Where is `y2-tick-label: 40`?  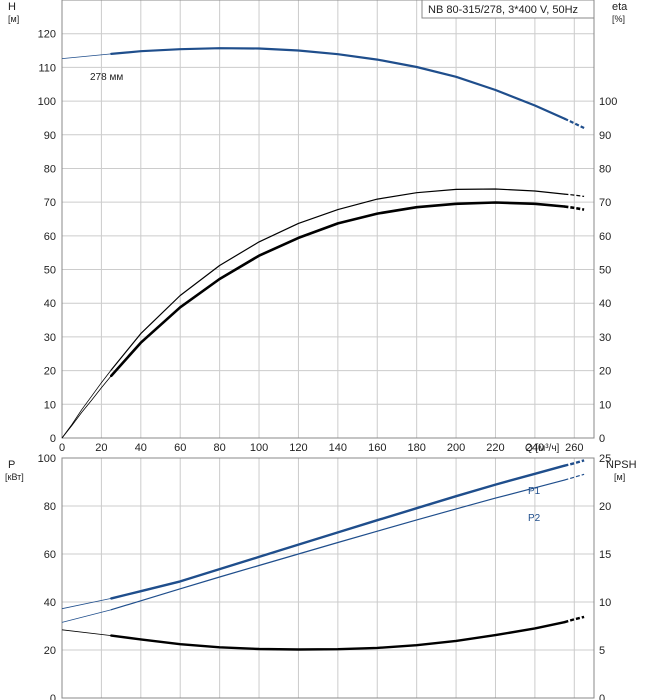
y2-tick-label: 40 is located at coordinates (605, 304).